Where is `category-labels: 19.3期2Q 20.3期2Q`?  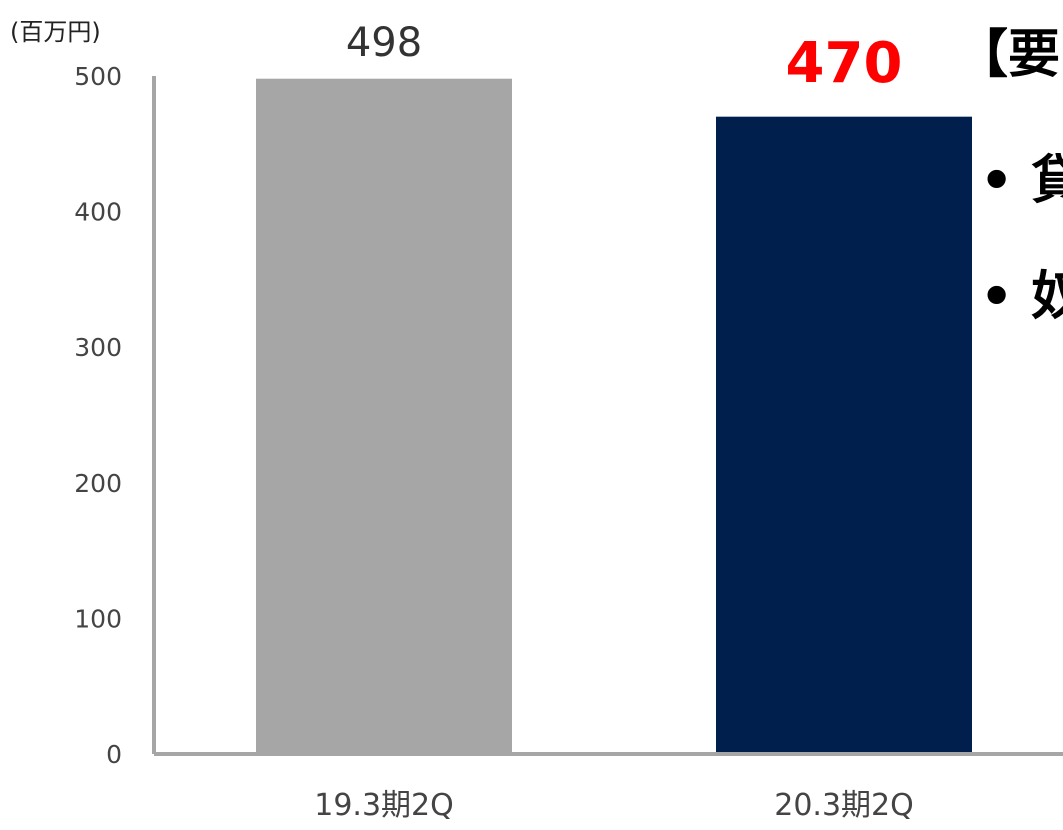
category-labels: 19.3期2Q 20.3期2Q is located at coordinates (614, 805).